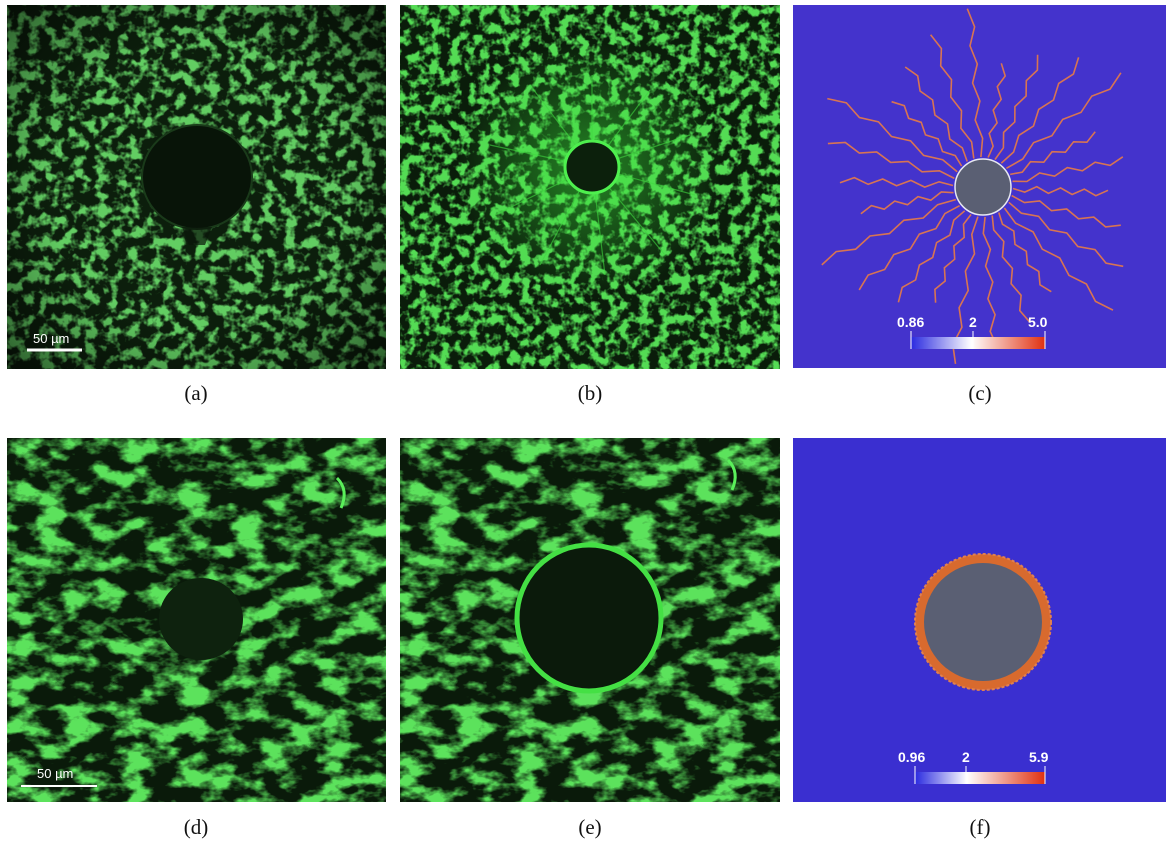 This screenshot has height=841, width=1167. I want to click on caption-b: (b), so click(590, 393).